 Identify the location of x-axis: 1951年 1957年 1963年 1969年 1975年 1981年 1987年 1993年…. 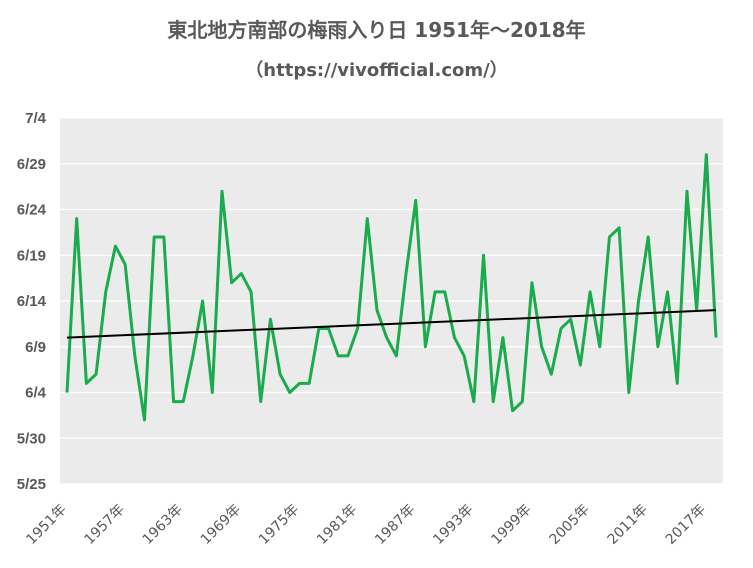
(366, 525).